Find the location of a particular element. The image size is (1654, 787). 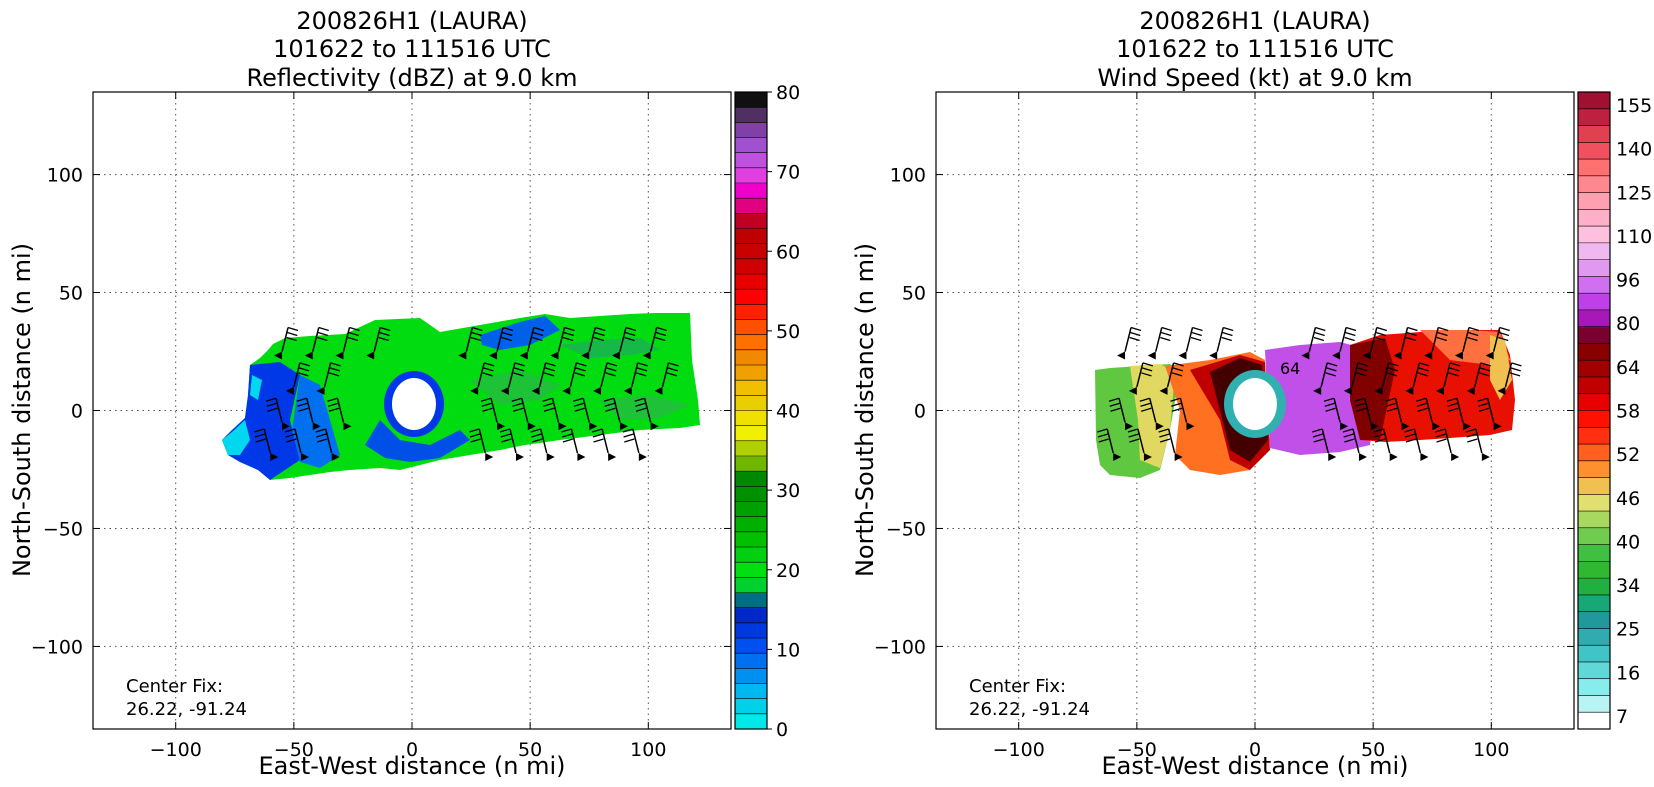

colorbar-tick-label: 70 is located at coordinates (788, 173).